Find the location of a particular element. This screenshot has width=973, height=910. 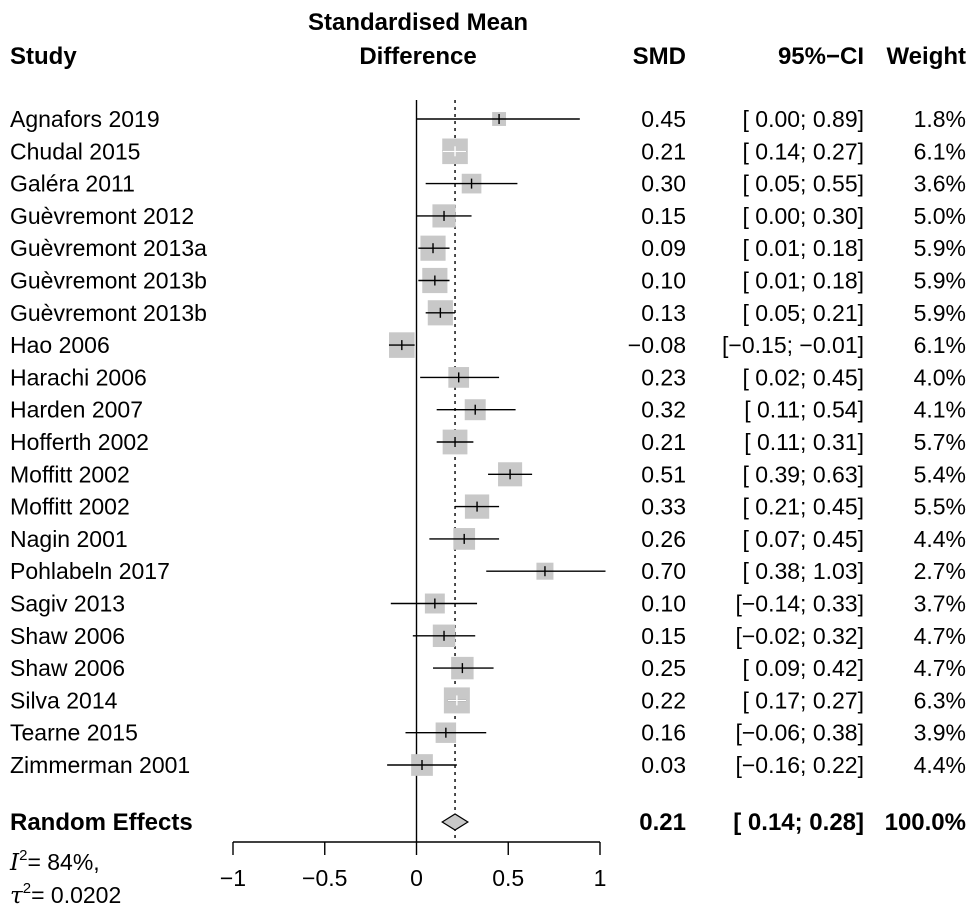

study-weight-value: 1.8% is located at coordinates (940, 119).